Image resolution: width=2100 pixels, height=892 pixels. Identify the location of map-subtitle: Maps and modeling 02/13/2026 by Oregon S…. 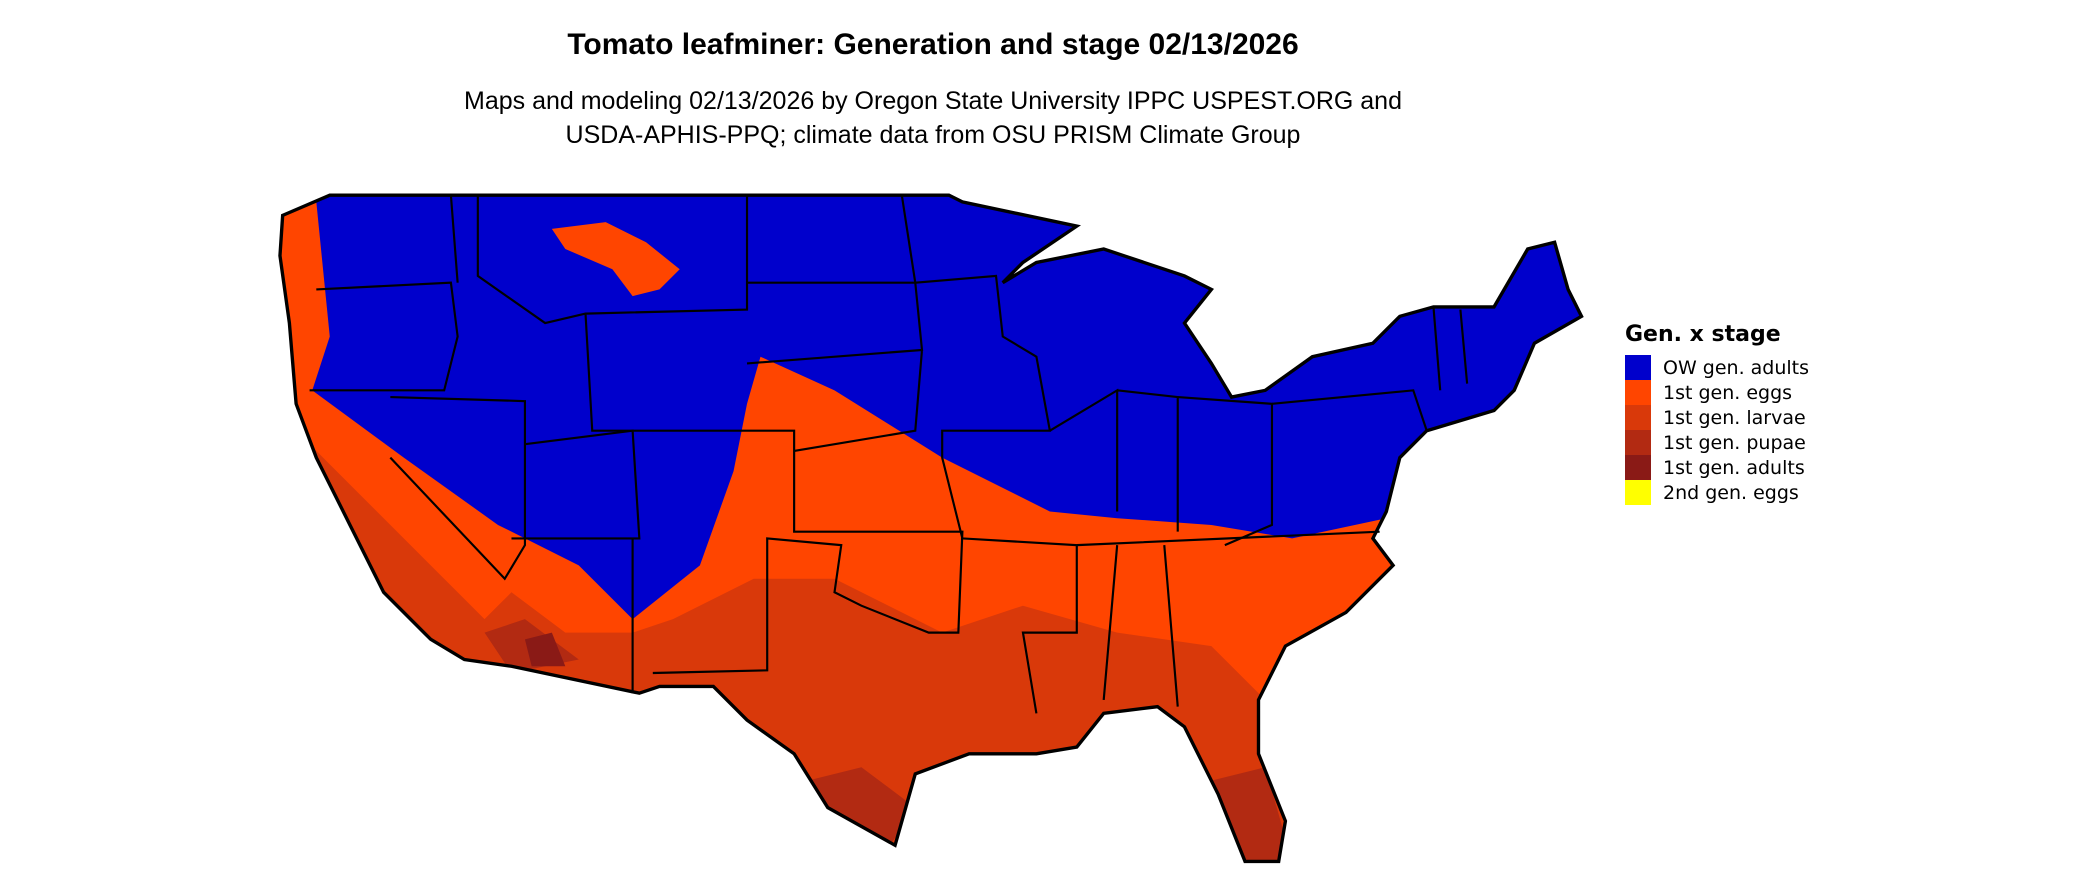
(933, 118).